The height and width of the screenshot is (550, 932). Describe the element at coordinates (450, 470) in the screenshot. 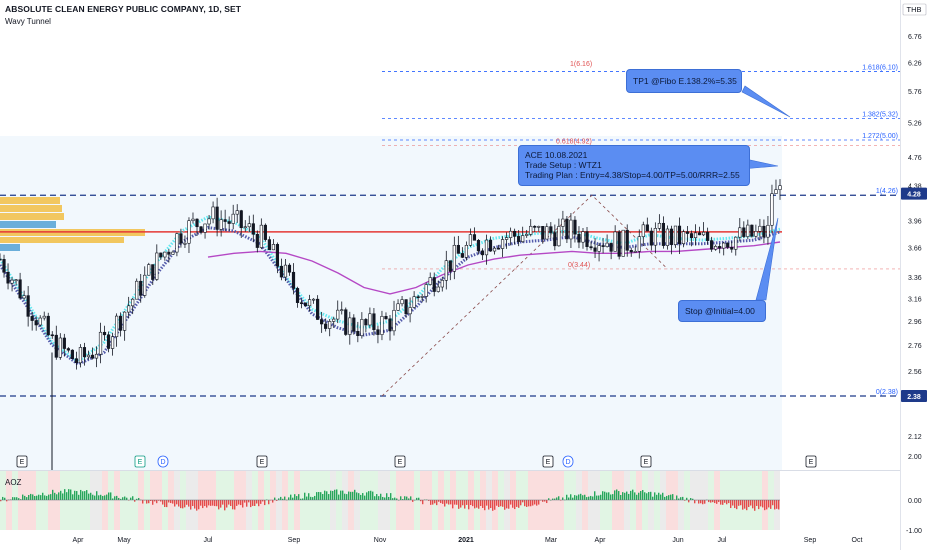

I see `pane-divider` at that location.